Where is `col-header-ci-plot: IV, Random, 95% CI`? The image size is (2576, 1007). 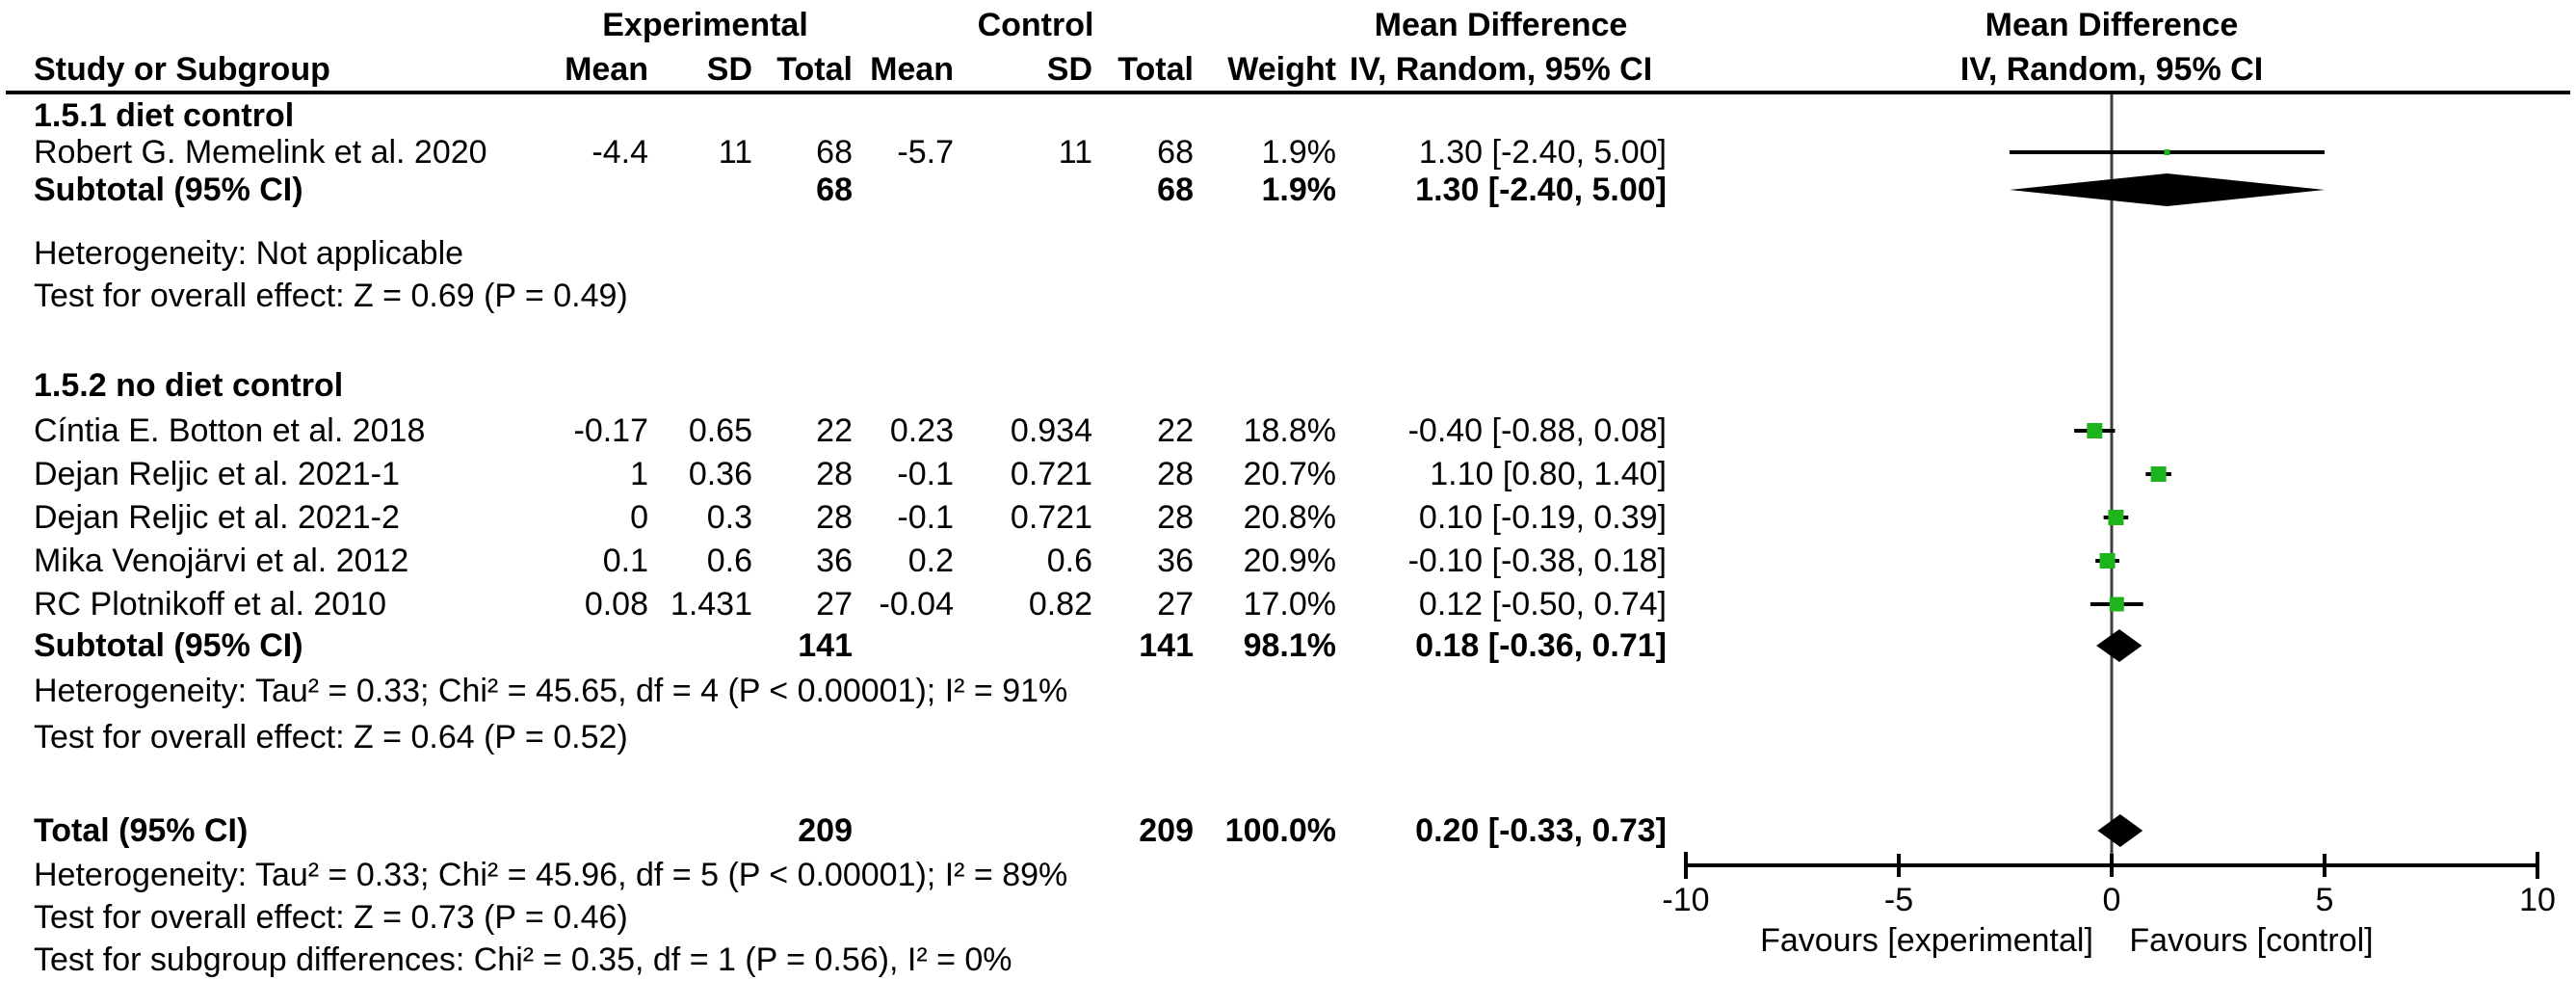
col-header-ci-plot: IV, Random, 95% CI is located at coordinates (2111, 69).